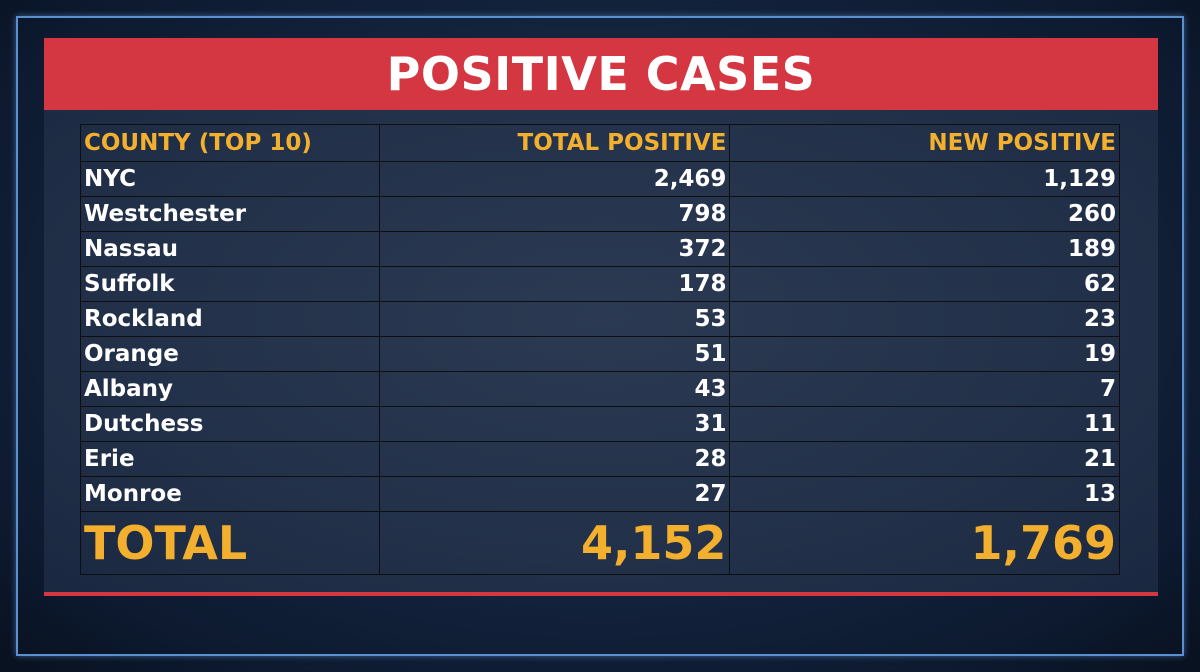  I want to click on new-positive-cell: 23, so click(924, 319).